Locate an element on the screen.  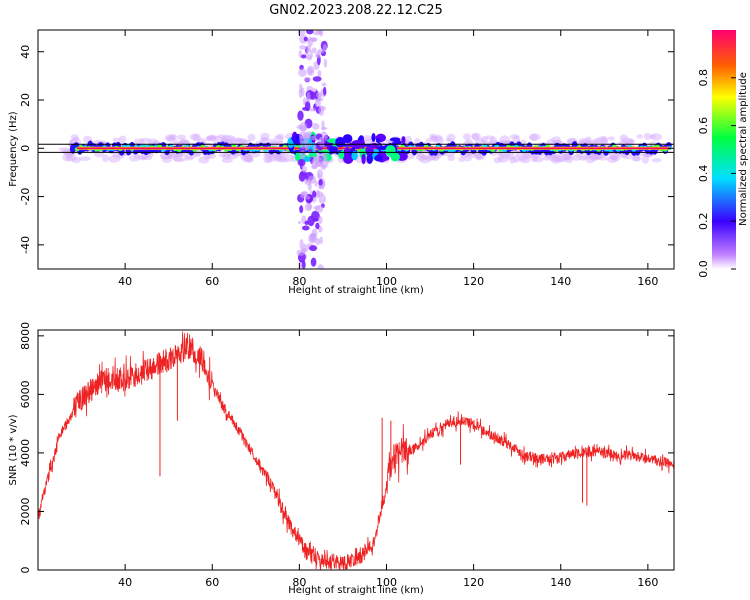
spectrogram-y-axis-label: Frequency (Hz) is located at coordinates (13, 149).